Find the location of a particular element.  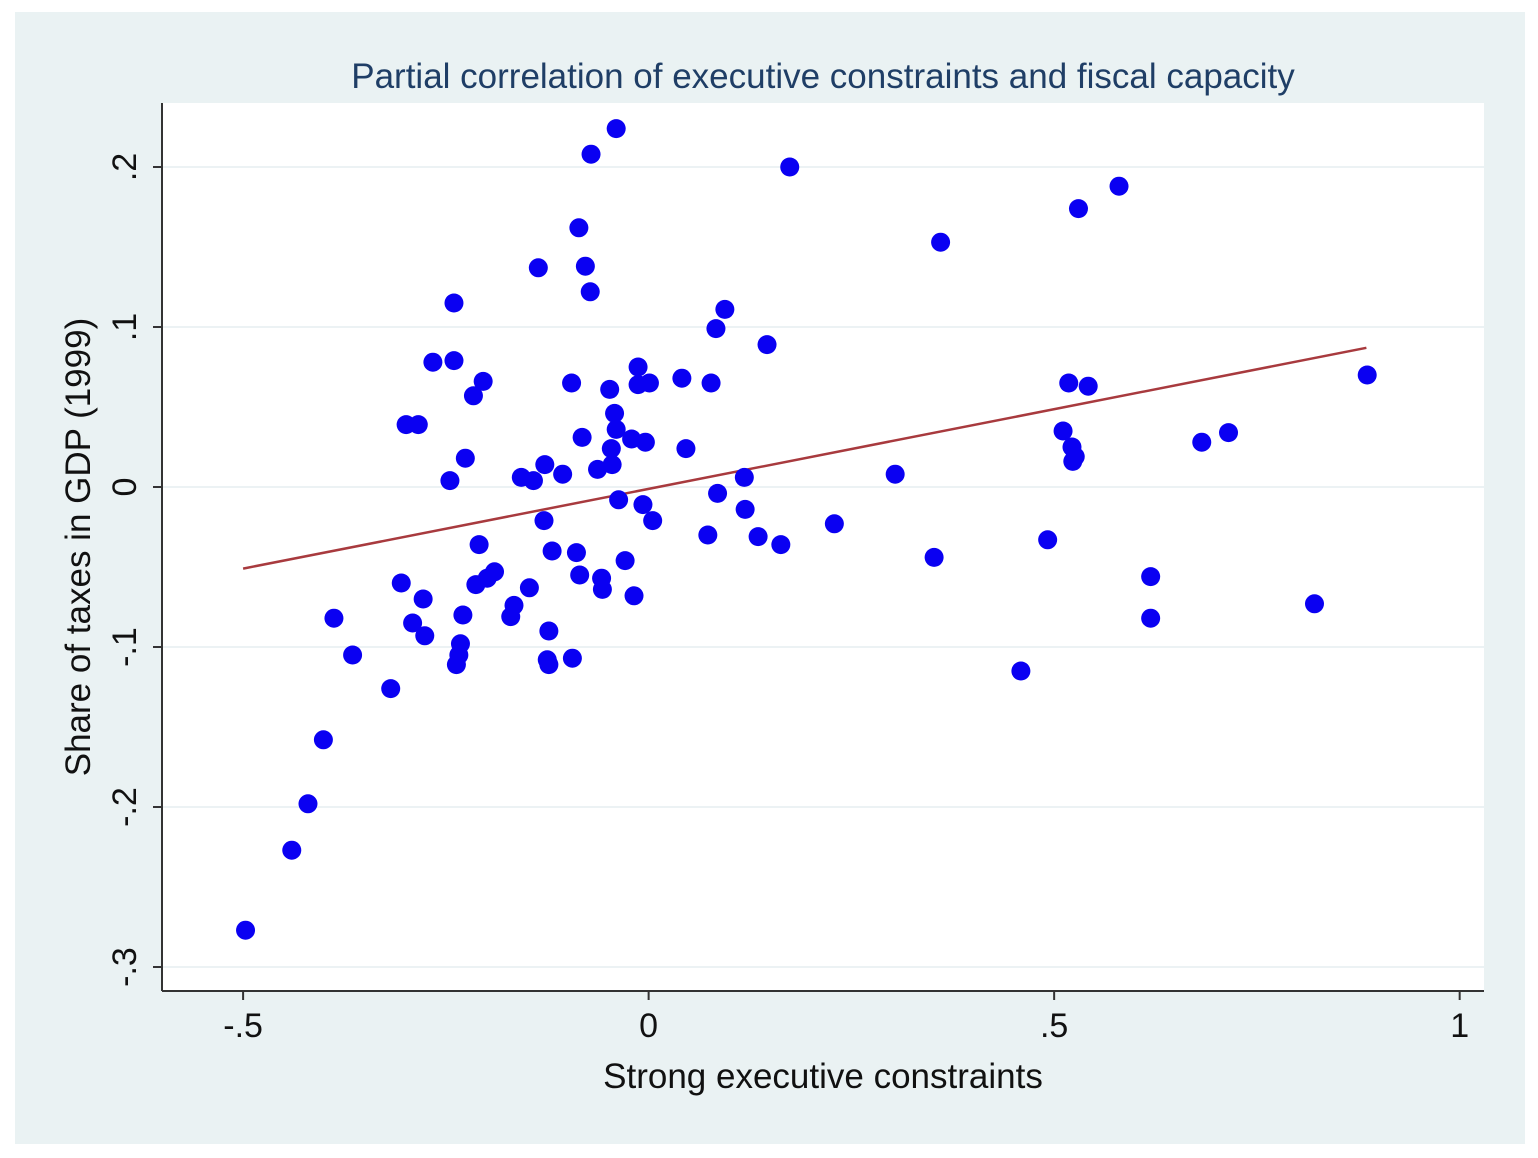

y-tick-label: .2 is located at coordinates (125, 167).